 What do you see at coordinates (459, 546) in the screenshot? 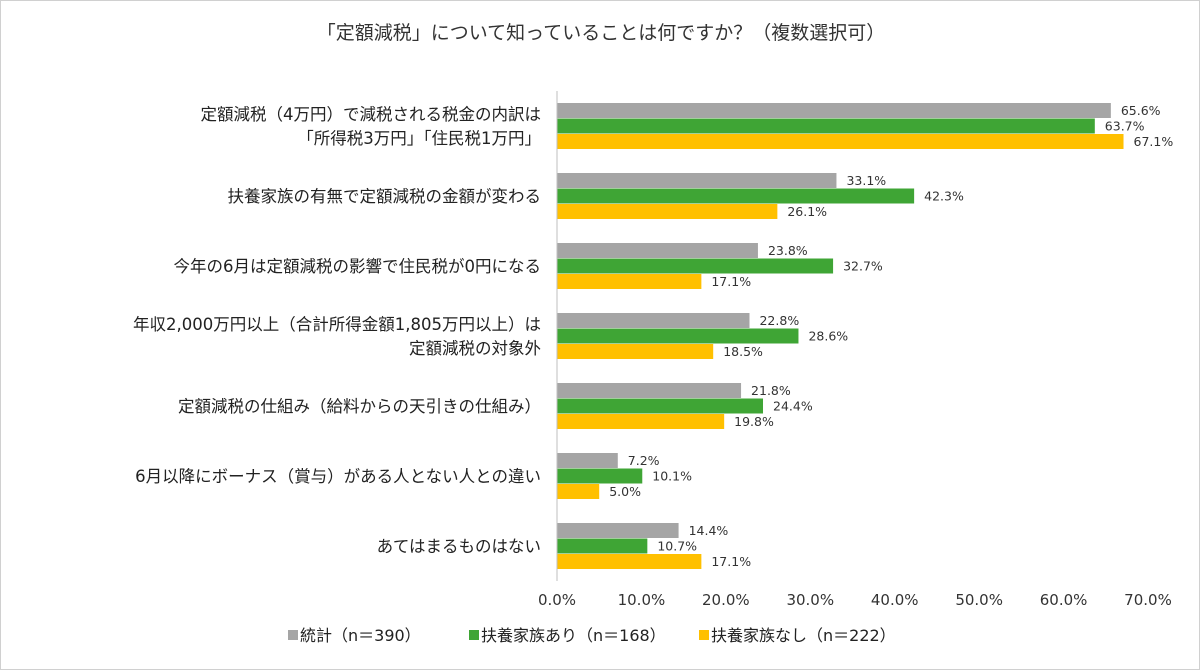
I see `category-label: あてはまるものはない` at bounding box center [459, 546].